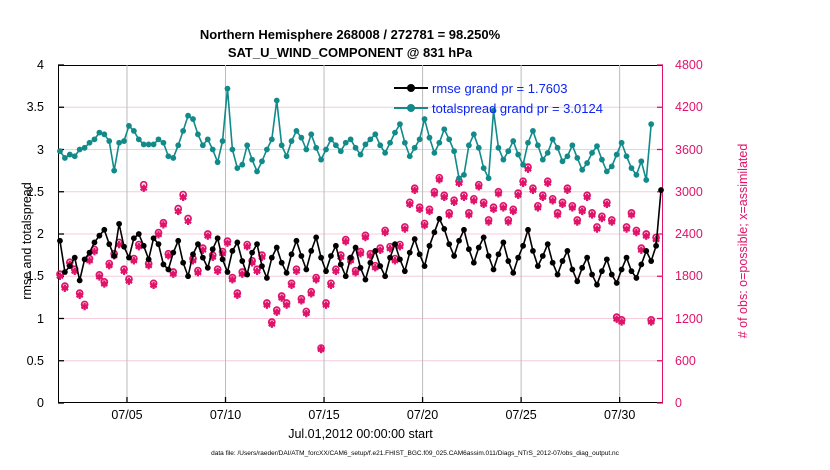 The image size is (830, 470). Describe the element at coordinates (35, 191) in the screenshot. I see `left-tick-2-5: 2.5` at that location.